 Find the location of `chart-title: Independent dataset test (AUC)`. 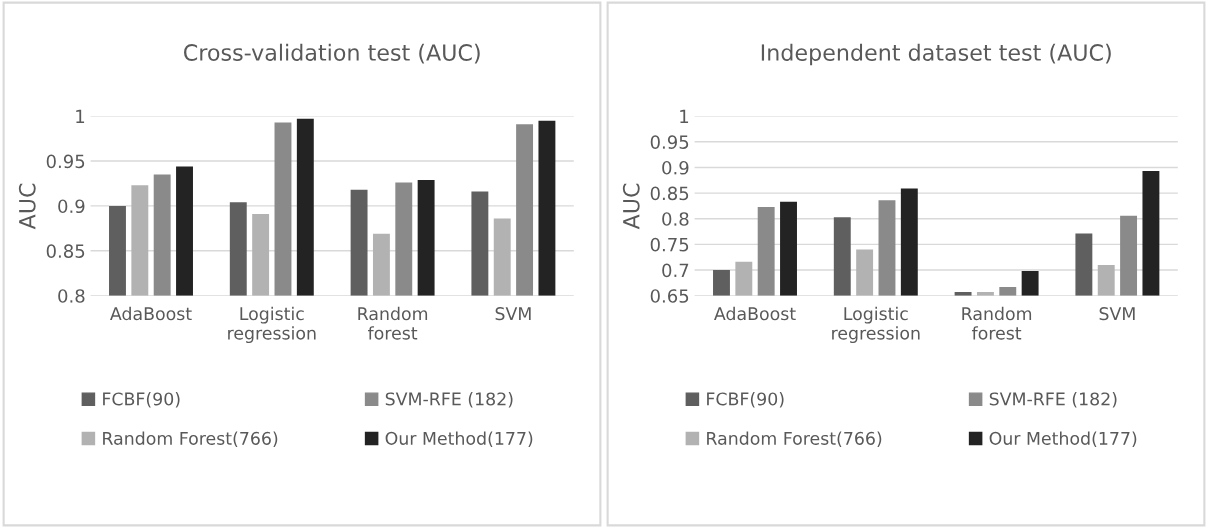

chart-title: Independent dataset test (AUC) is located at coordinates (936, 54).